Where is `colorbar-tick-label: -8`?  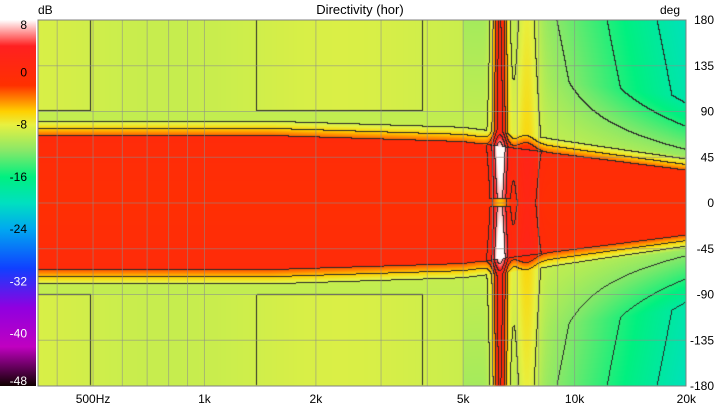
colorbar-tick-label: -8 is located at coordinates (21, 125).